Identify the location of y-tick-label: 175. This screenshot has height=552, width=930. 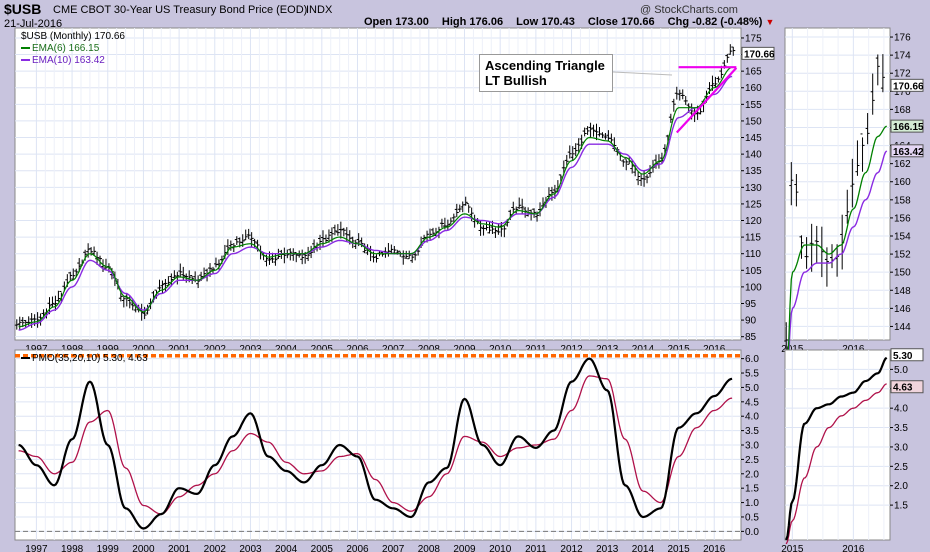
(753, 38).